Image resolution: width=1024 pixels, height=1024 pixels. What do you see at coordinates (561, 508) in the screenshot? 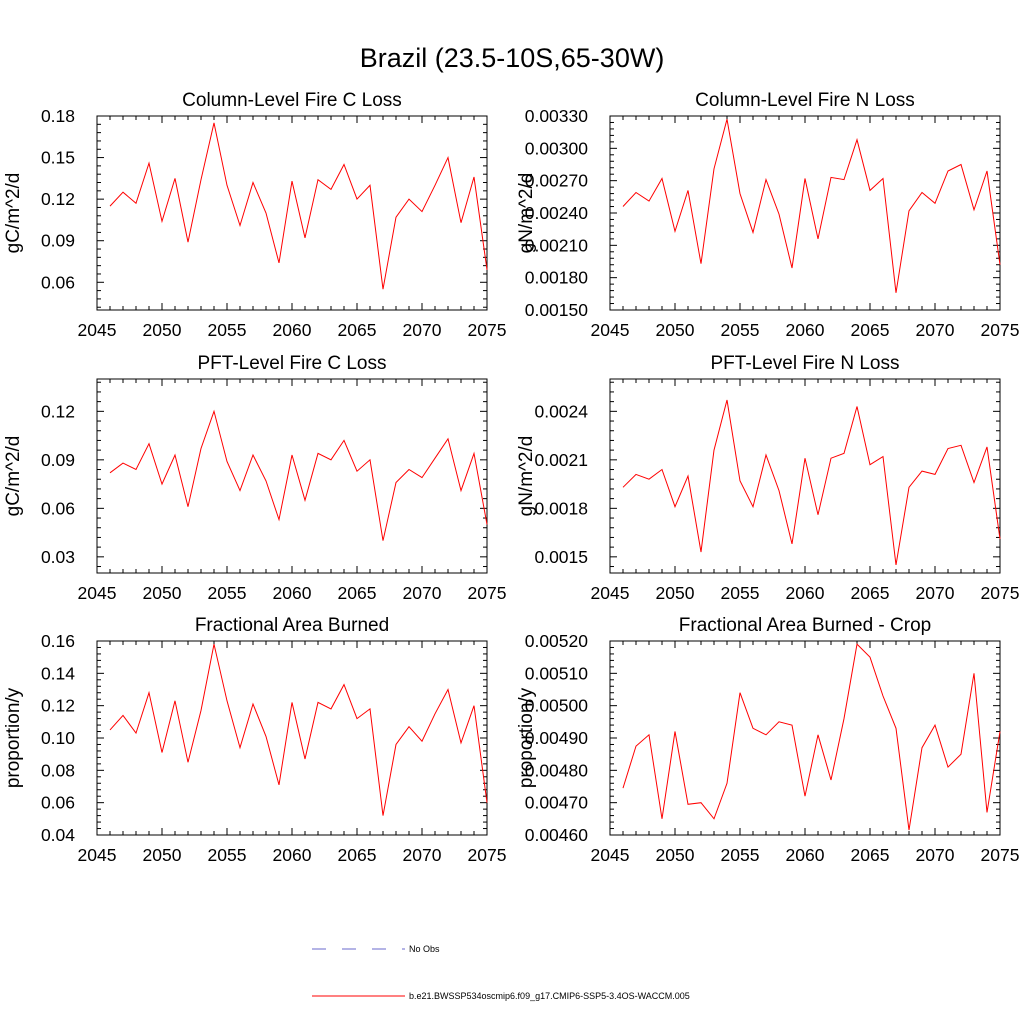
I see `y-tick-label: 0.0018` at bounding box center [561, 508].